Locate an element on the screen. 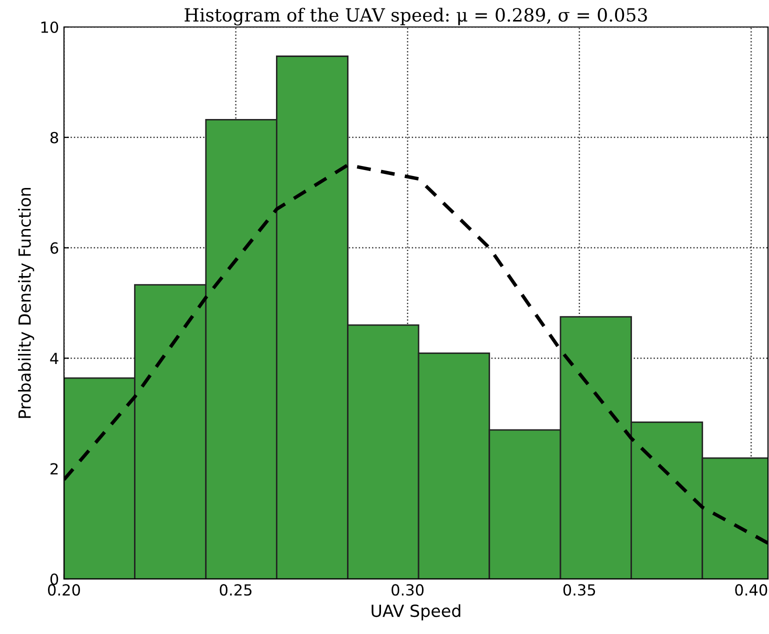  x-tick-label: 0.40 is located at coordinates (751, 590).